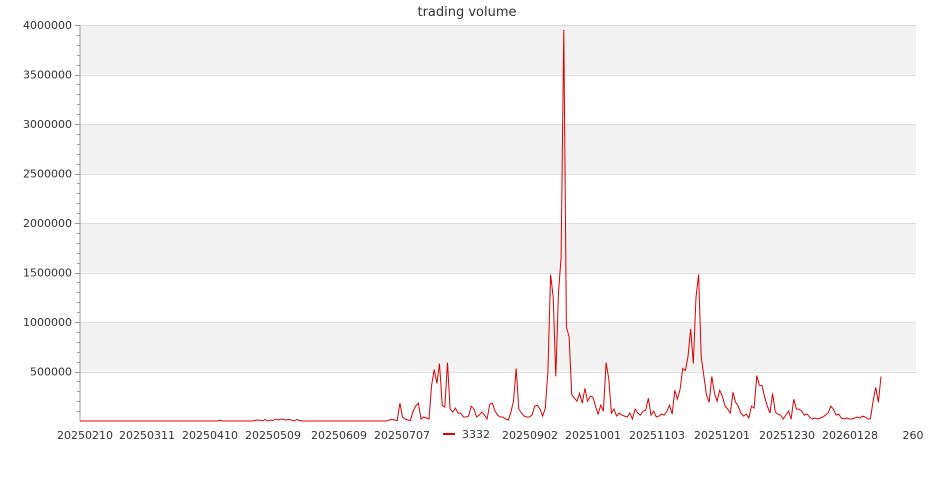 Image resolution: width=935 pixels, height=504 pixels. Describe the element at coordinates (77, 218) in the screenshot. I see `y-minor-ticks` at that location.